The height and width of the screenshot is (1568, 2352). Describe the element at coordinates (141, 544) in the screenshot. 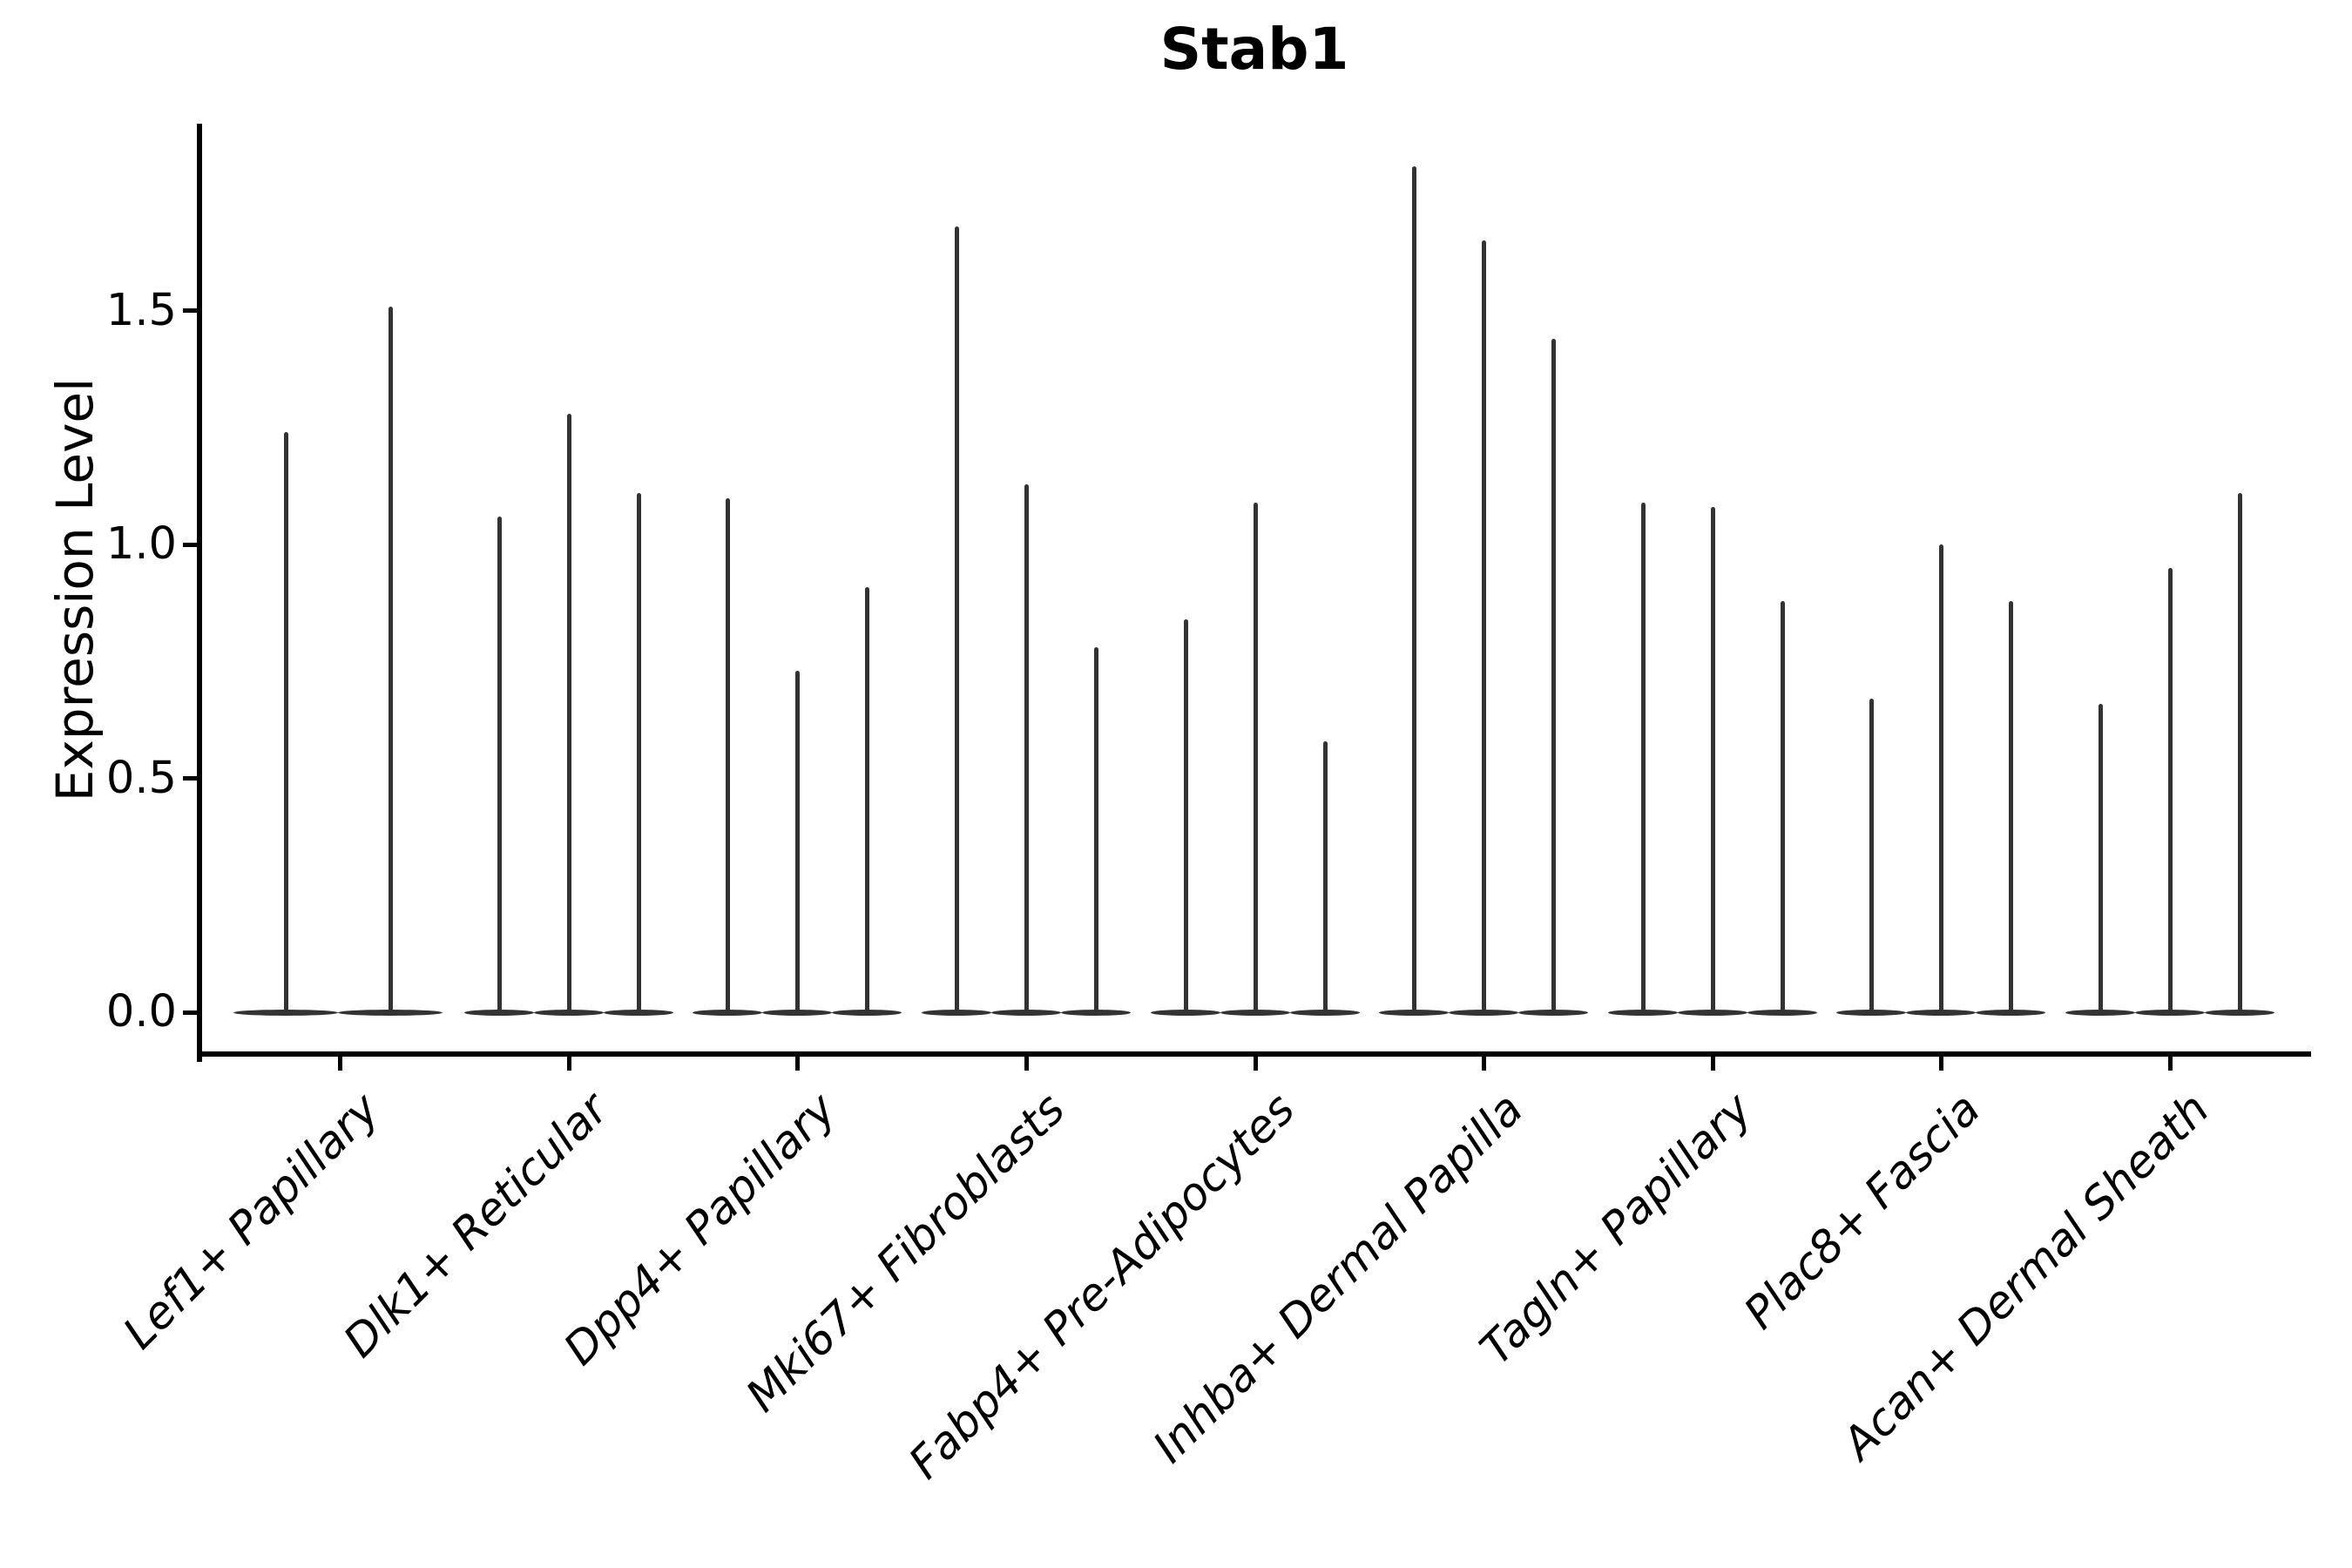

I see `y-tick-label: 1.0` at that location.